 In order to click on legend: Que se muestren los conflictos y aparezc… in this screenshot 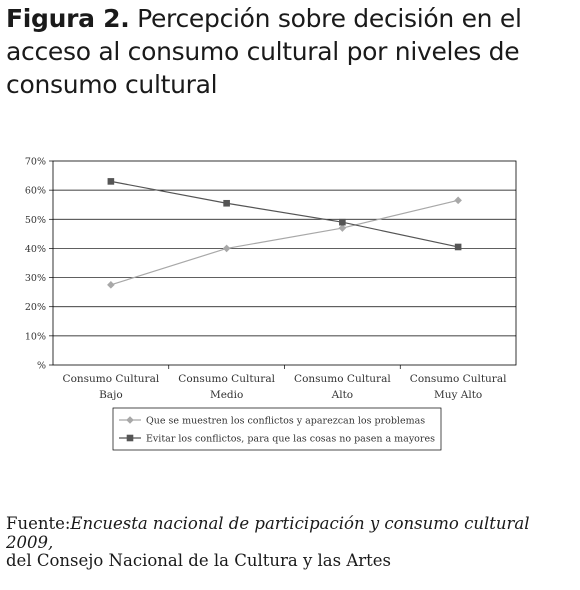, I will do `click(277, 429)`.